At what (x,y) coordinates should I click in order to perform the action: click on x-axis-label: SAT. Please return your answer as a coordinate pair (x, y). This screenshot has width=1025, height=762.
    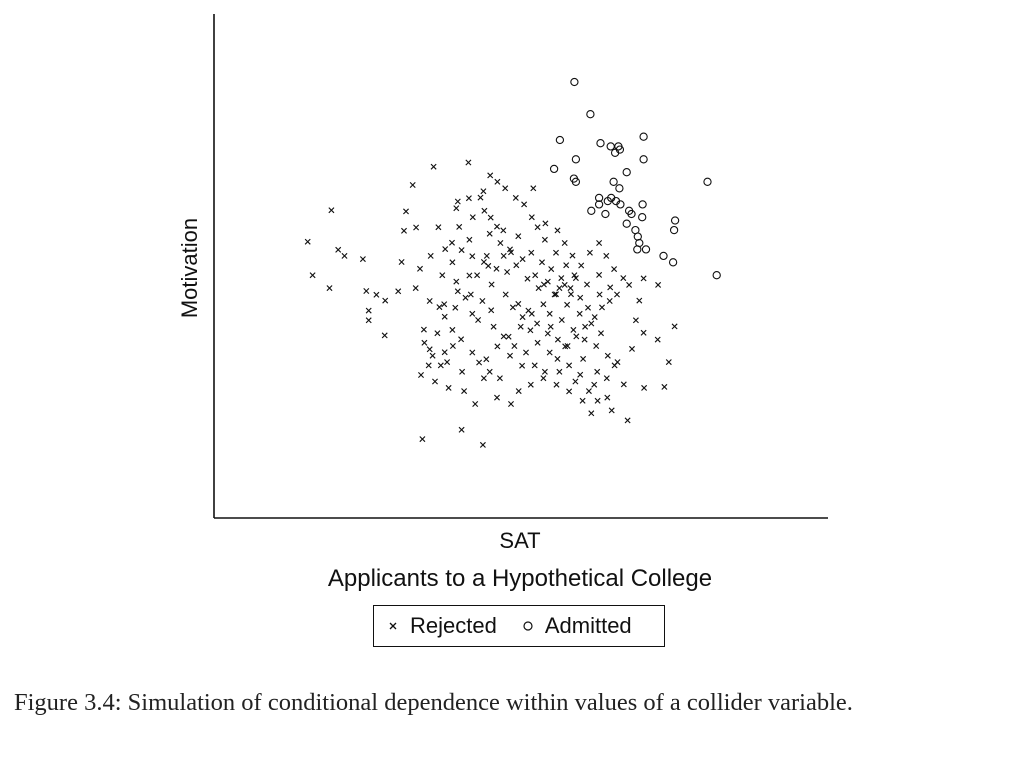
    Looking at the image, I should click on (520, 540).